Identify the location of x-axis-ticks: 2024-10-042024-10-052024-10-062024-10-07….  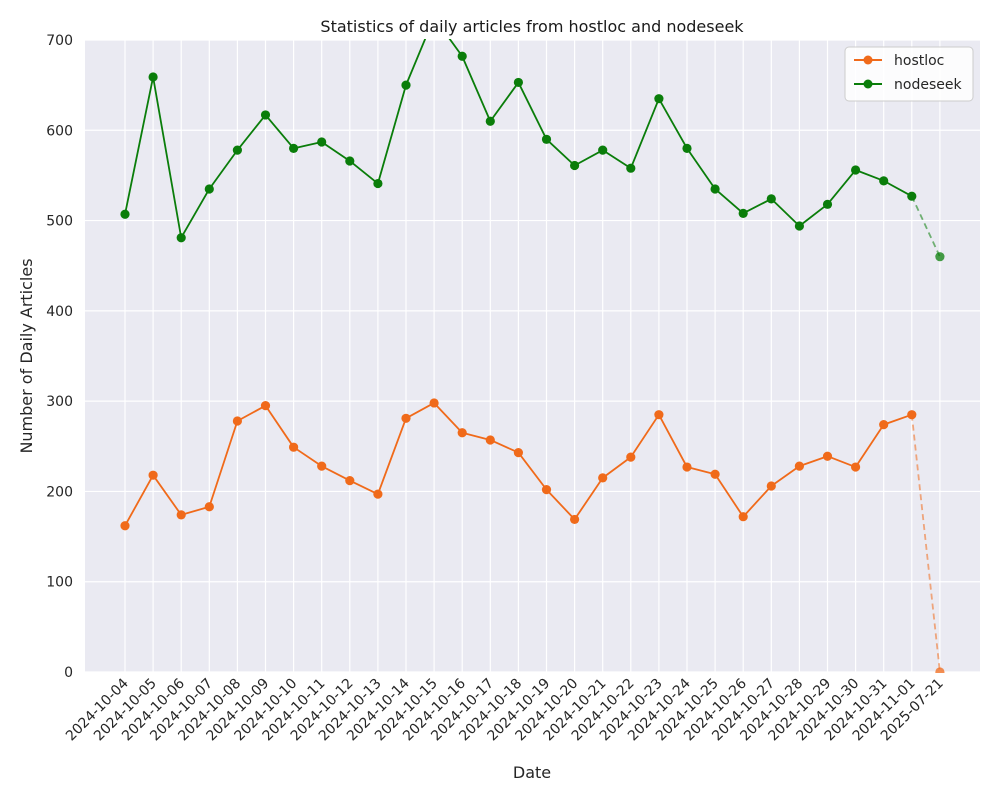
(505, 709).